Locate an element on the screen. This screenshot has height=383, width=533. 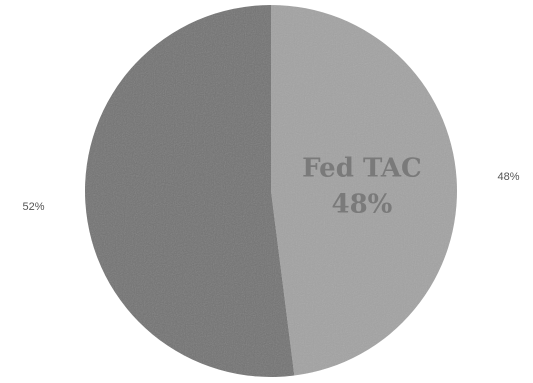
slice-1-inside-label-2: 48% is located at coordinates (362, 204).